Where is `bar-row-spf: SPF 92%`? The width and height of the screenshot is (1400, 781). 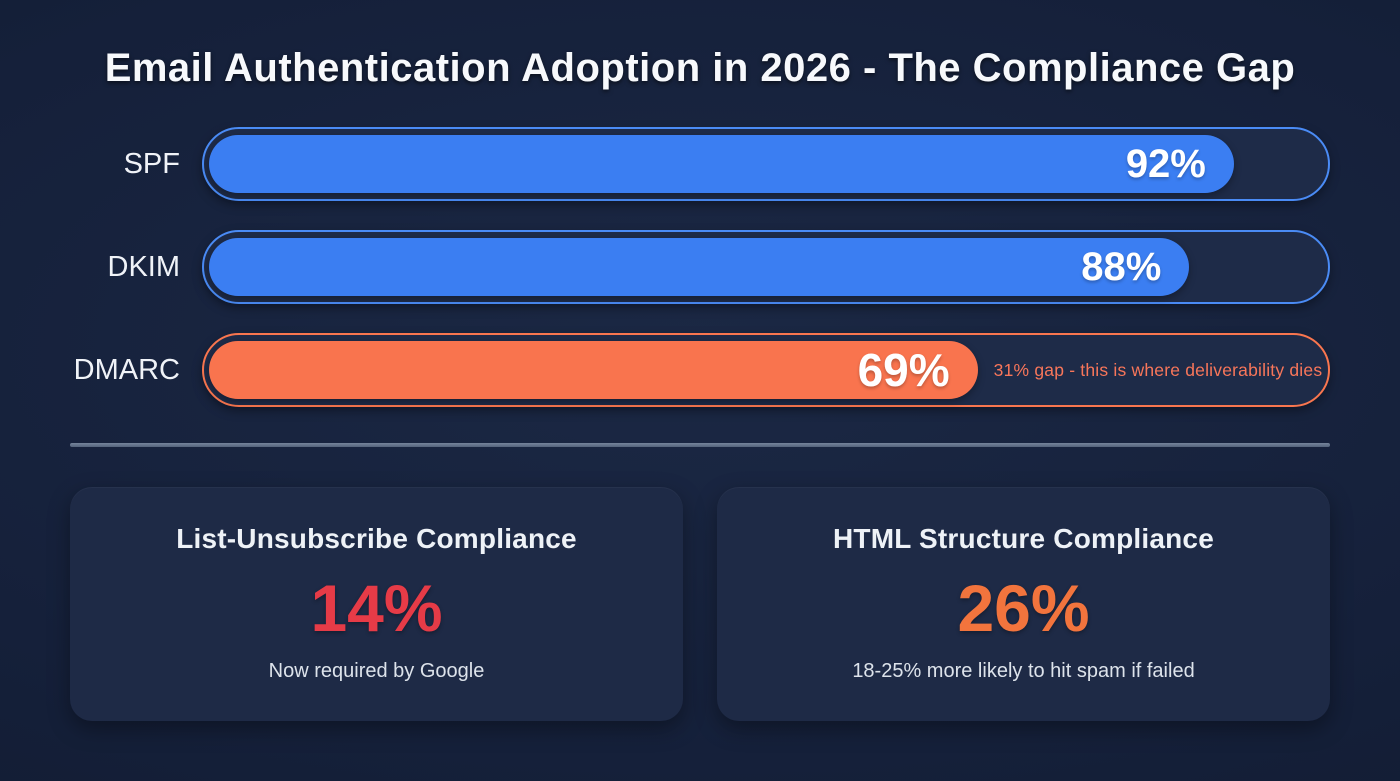
bar-row-spf: SPF 92% is located at coordinates (700, 164).